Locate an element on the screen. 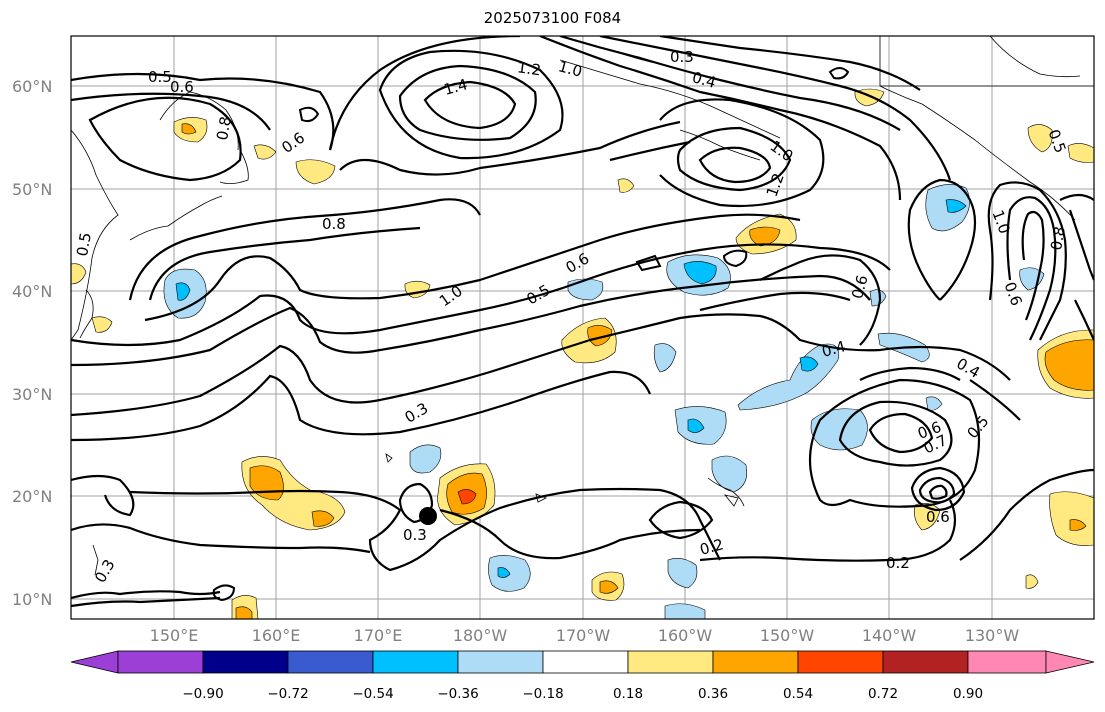 The height and width of the screenshot is (712, 1105). colorbar is located at coordinates (582, 662).